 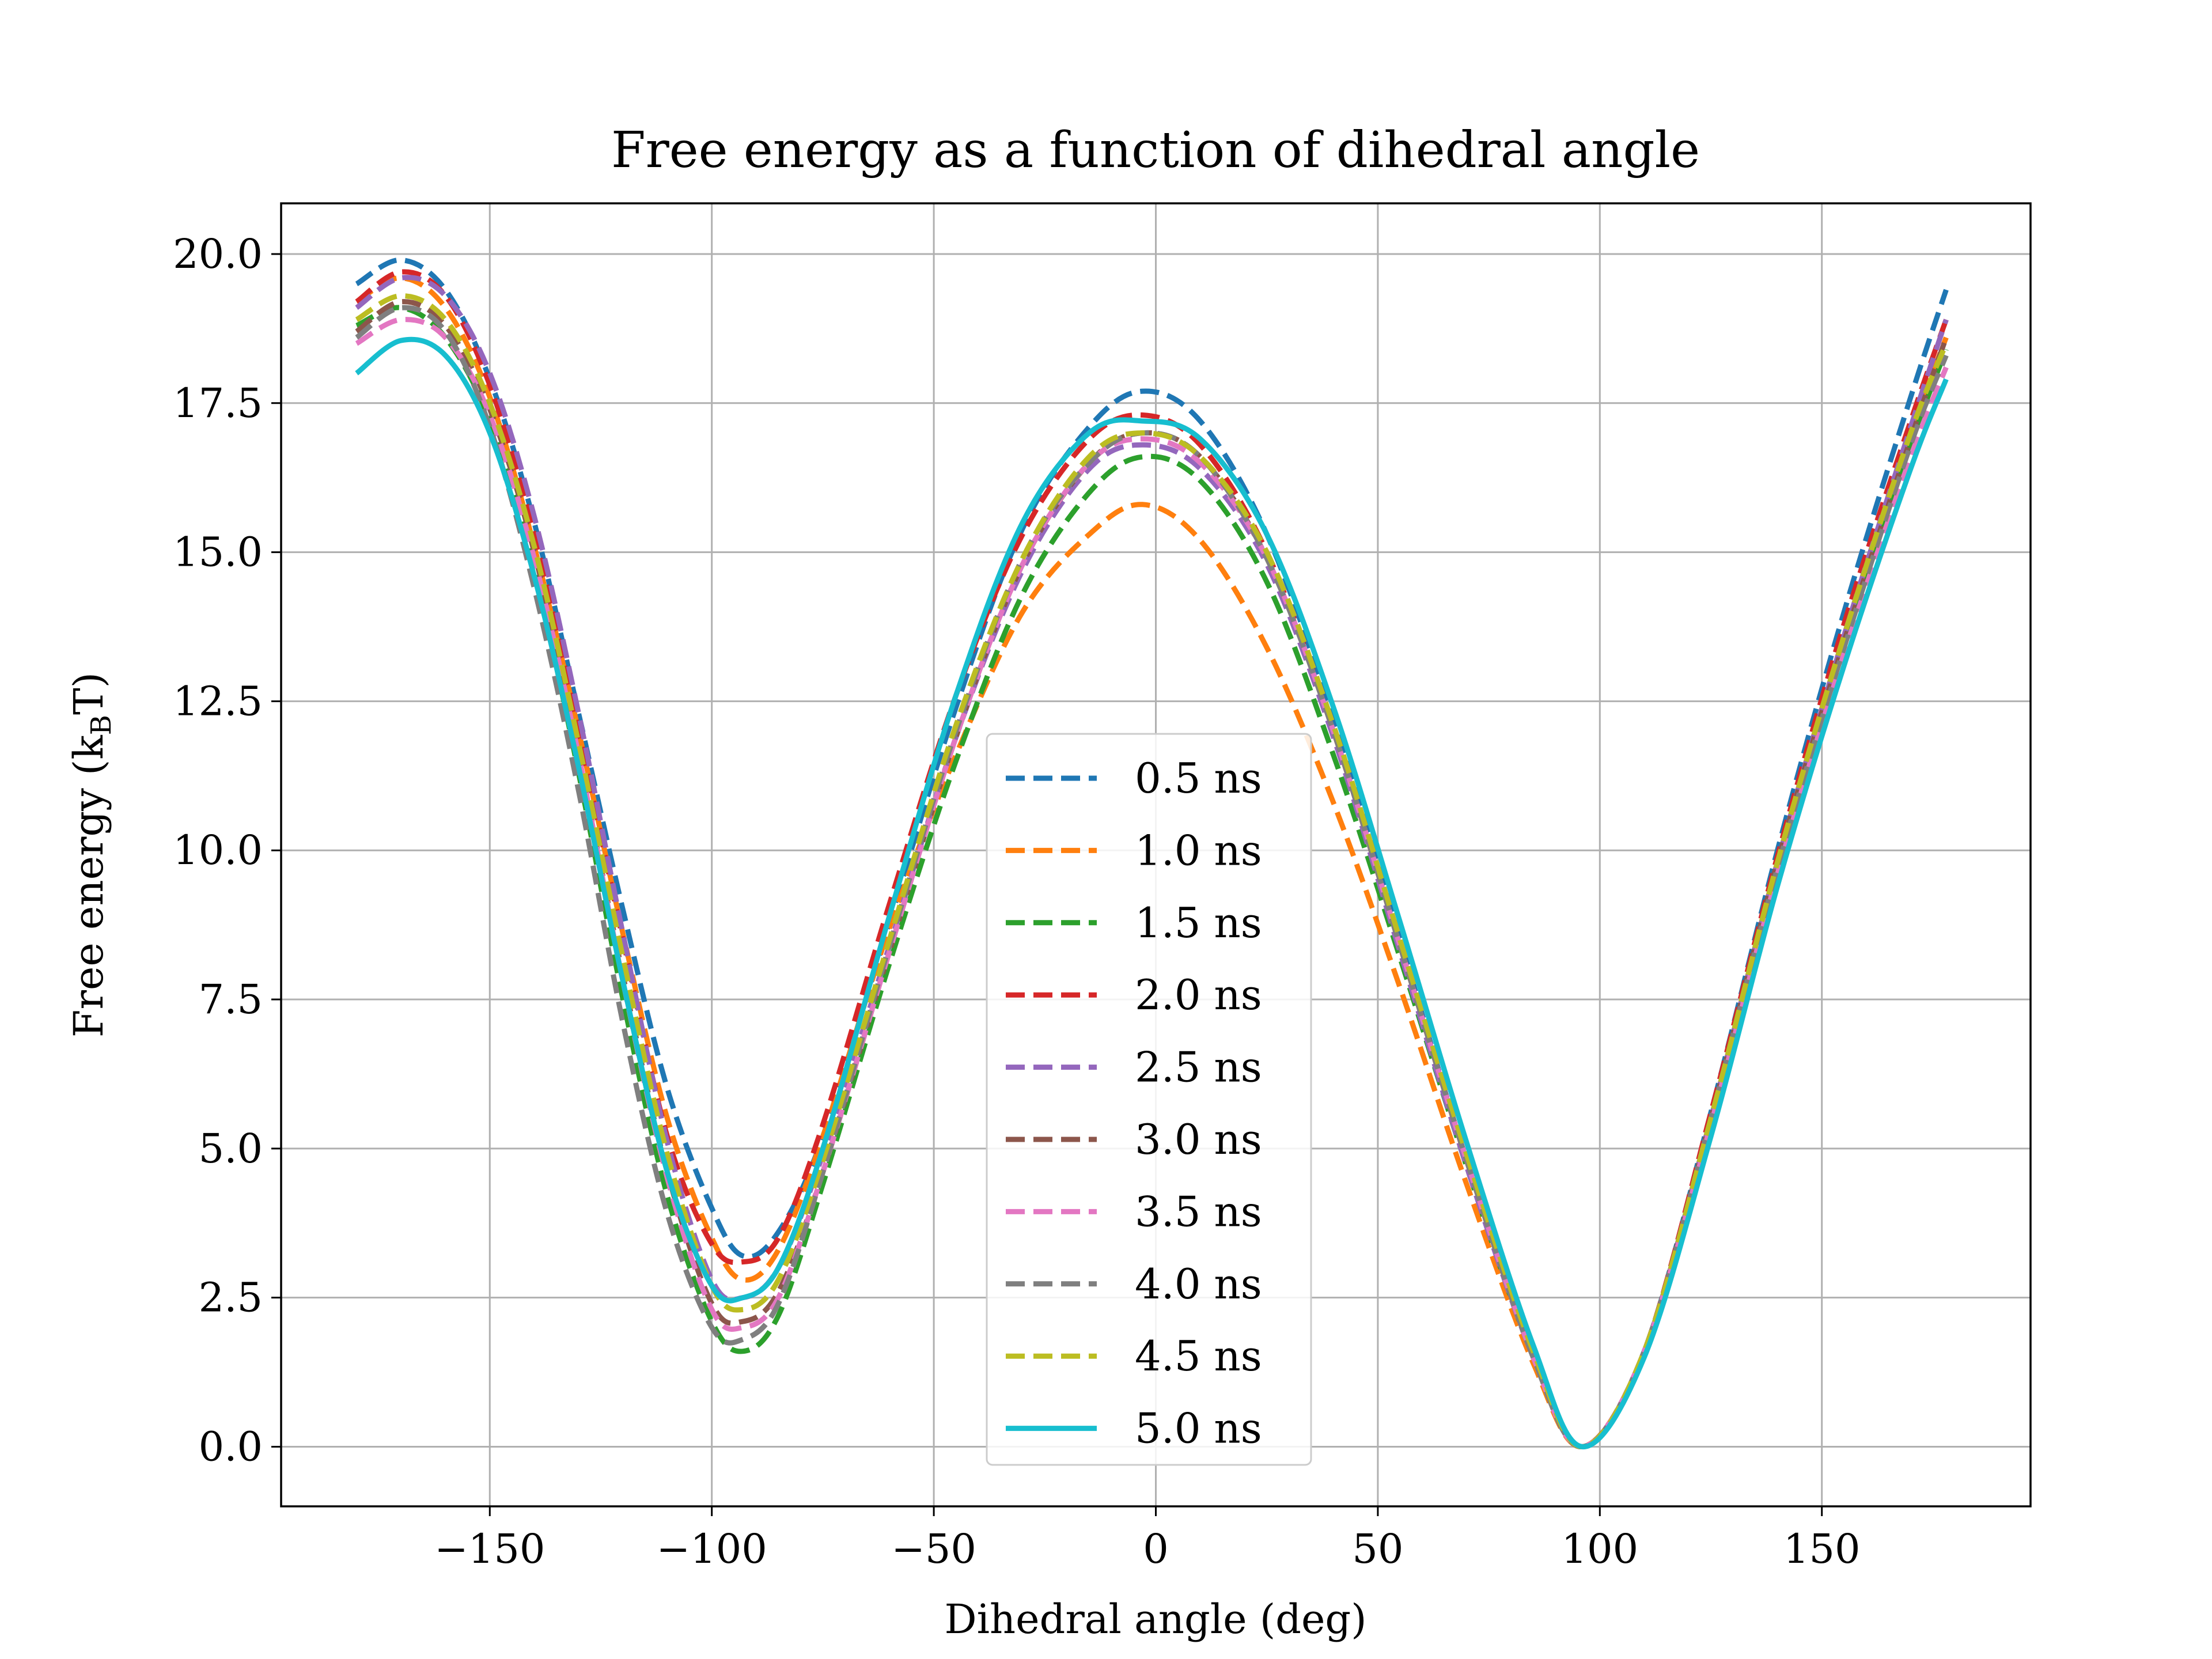 I want to click on y-tick-label: 12.5, so click(x=218, y=701).